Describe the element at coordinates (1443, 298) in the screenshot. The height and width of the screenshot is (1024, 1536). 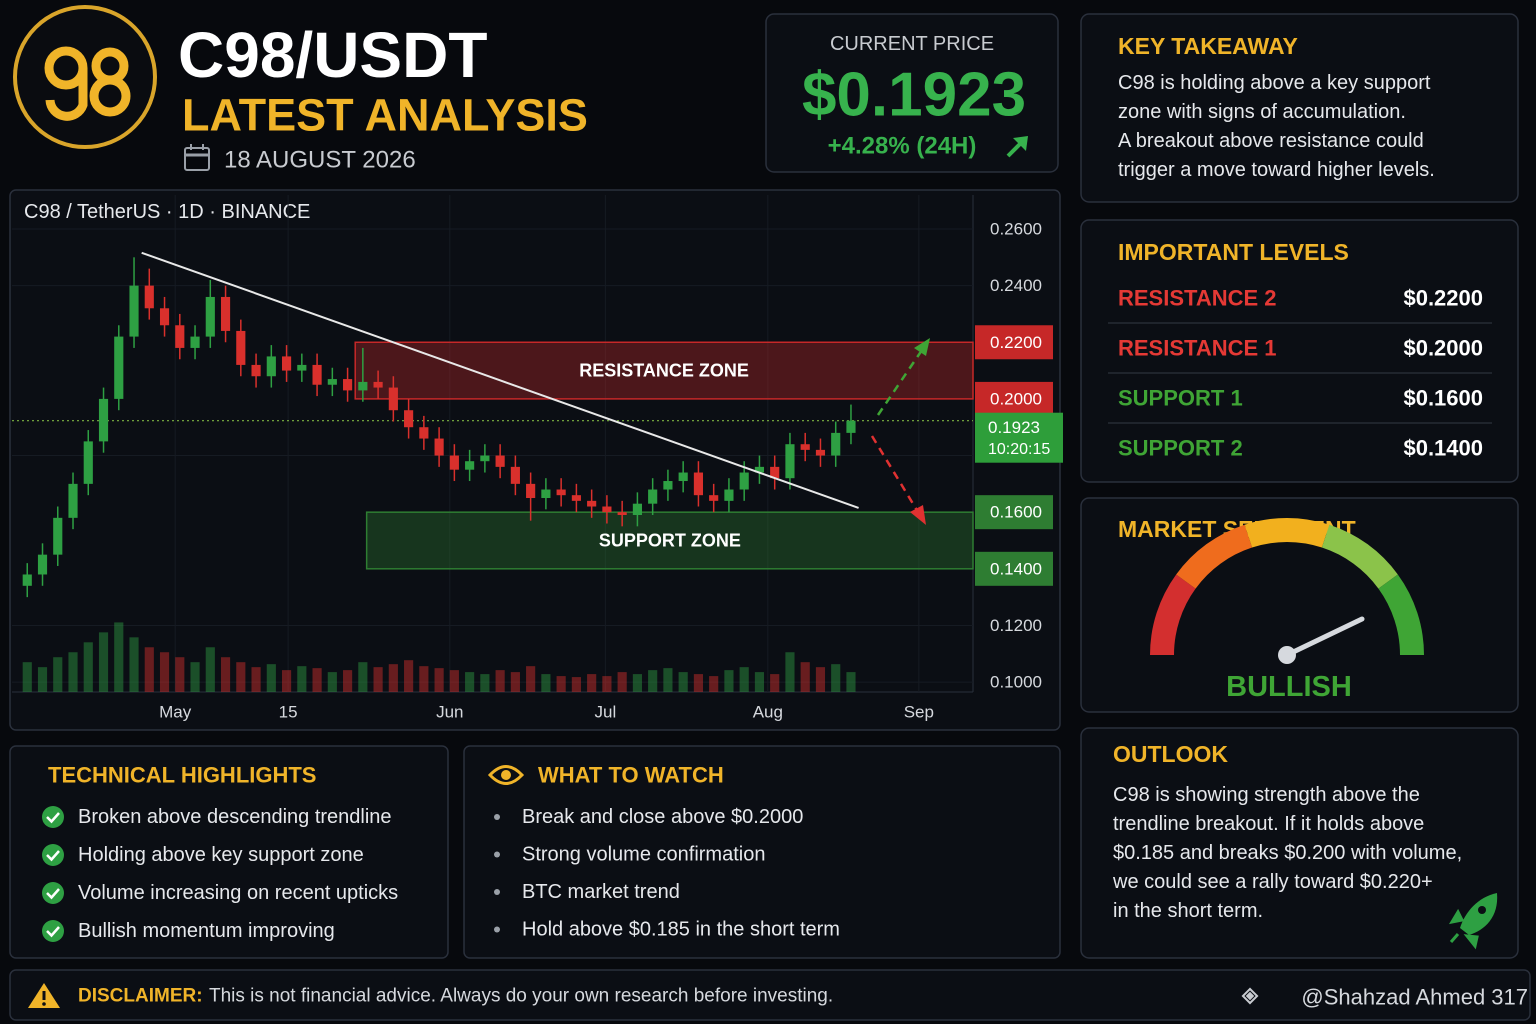
I see `level-value: $0.2200` at that location.